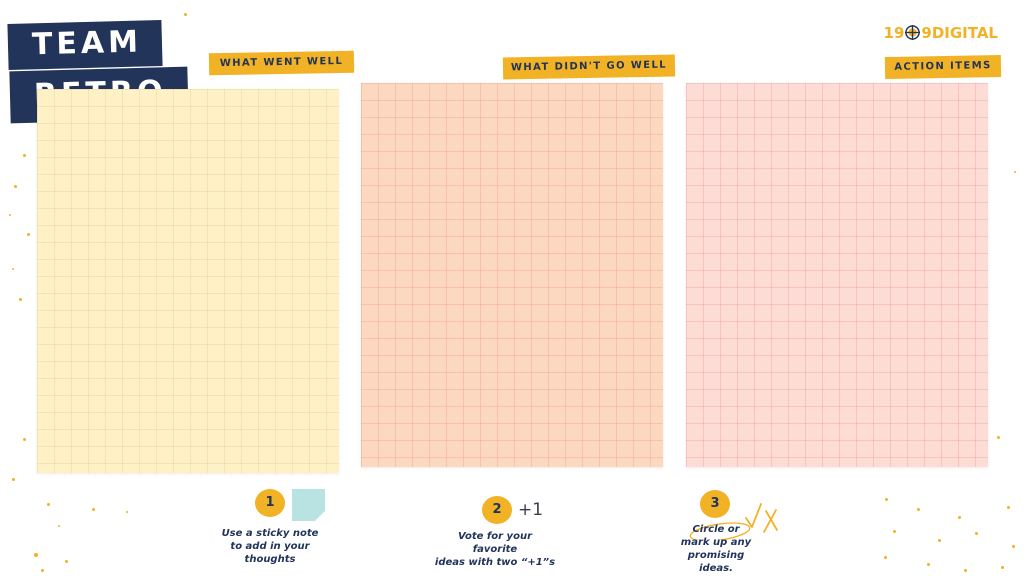 This screenshot has height=576, width=1024. Describe the element at coordinates (716, 549) in the screenshot. I see `step-3-instructions: Circle or mark up any promising ideas.` at that location.